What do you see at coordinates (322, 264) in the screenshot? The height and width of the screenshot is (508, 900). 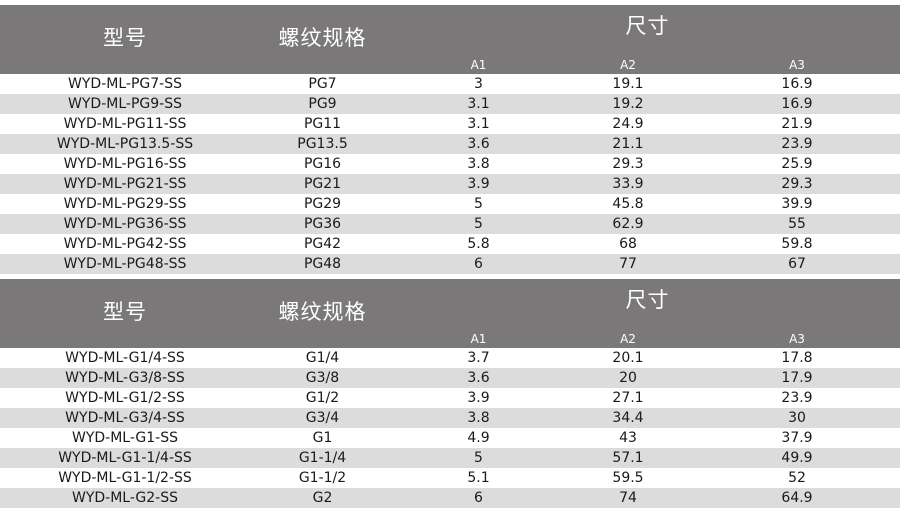 I see `cell-thread: PG48` at bounding box center [322, 264].